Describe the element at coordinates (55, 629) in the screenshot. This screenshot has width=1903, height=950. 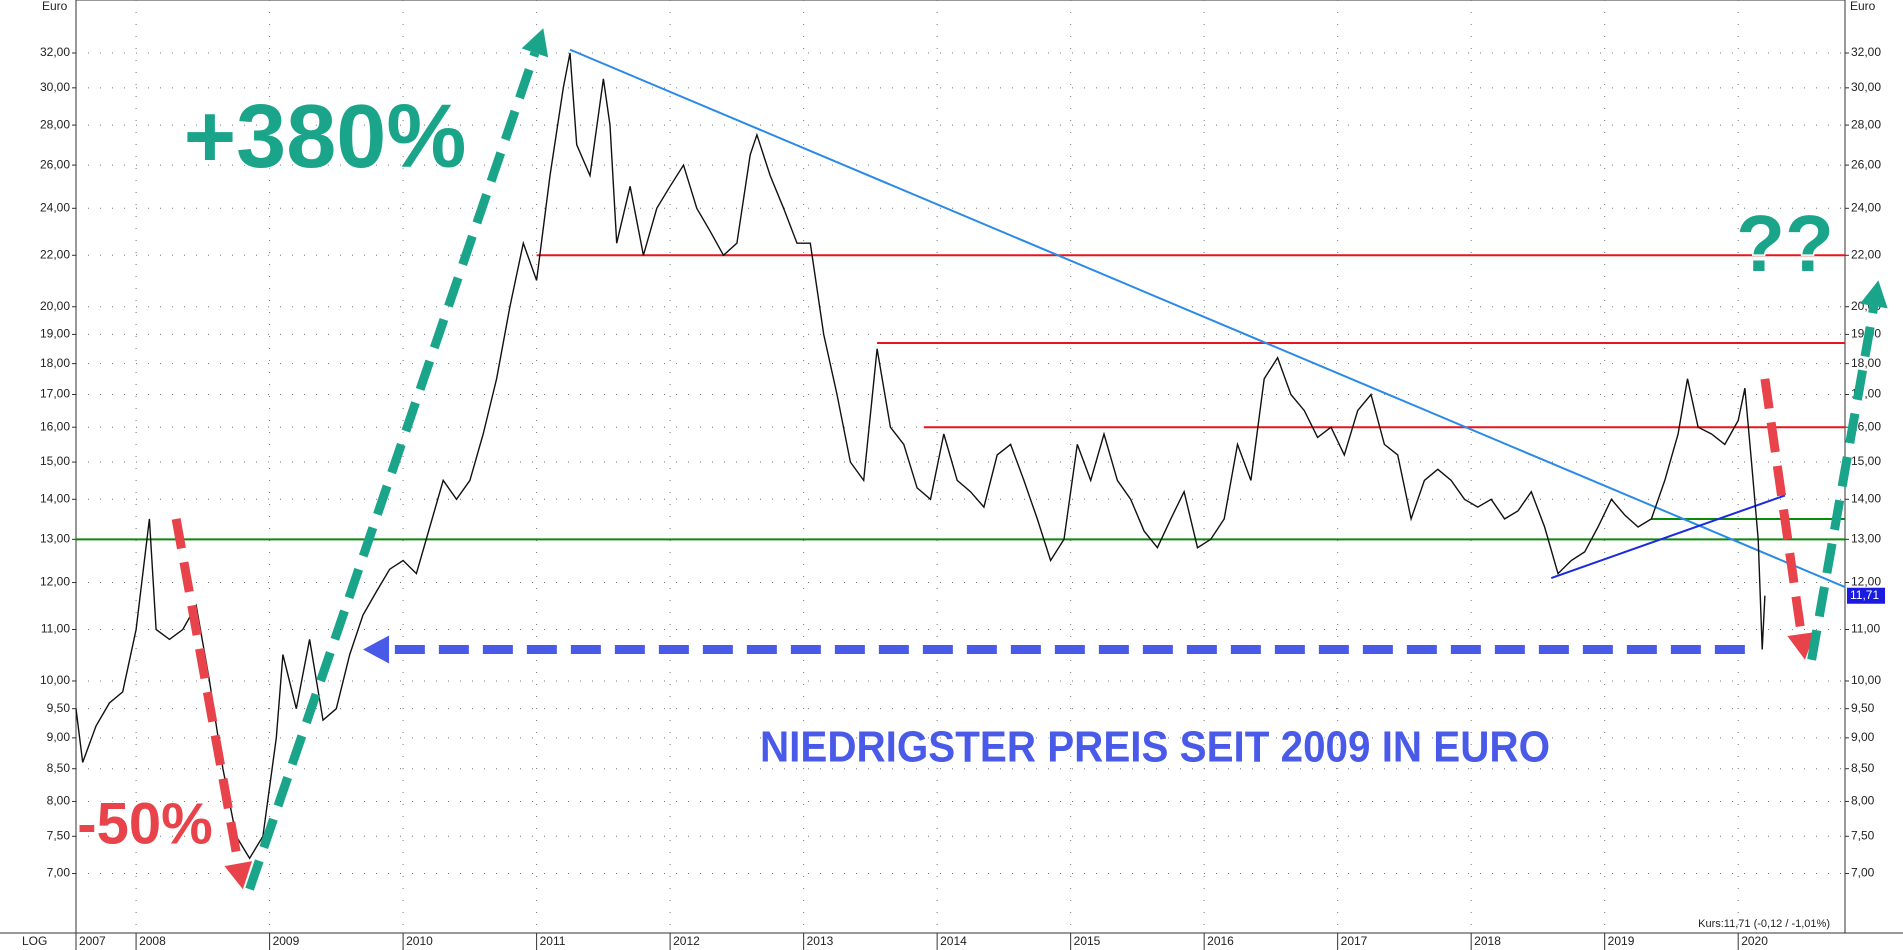
I see `y-tick-label: 11,00` at that location.